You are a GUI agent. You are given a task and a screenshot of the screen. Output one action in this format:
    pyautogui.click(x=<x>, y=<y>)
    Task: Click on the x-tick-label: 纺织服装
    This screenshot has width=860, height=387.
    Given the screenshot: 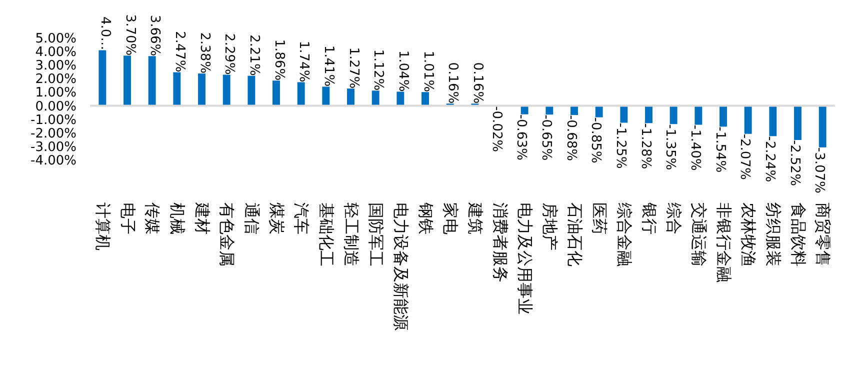 What is the action you would take?
    pyautogui.click(x=773, y=234)
    